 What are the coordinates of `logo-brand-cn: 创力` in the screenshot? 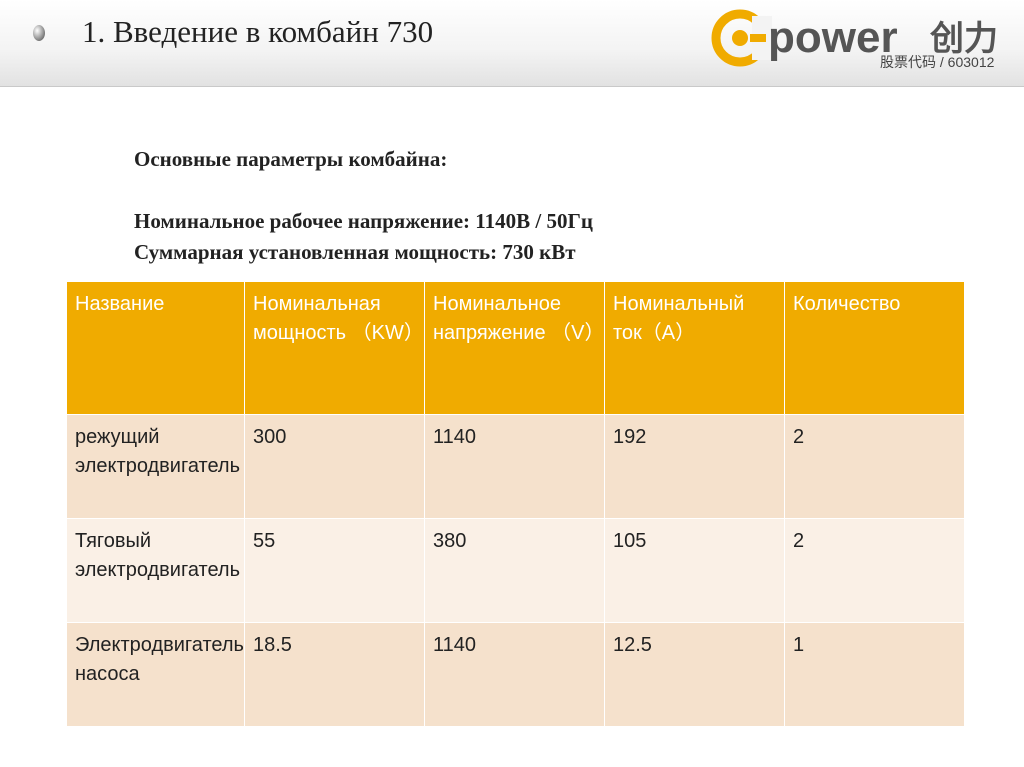 It's located at (963, 39).